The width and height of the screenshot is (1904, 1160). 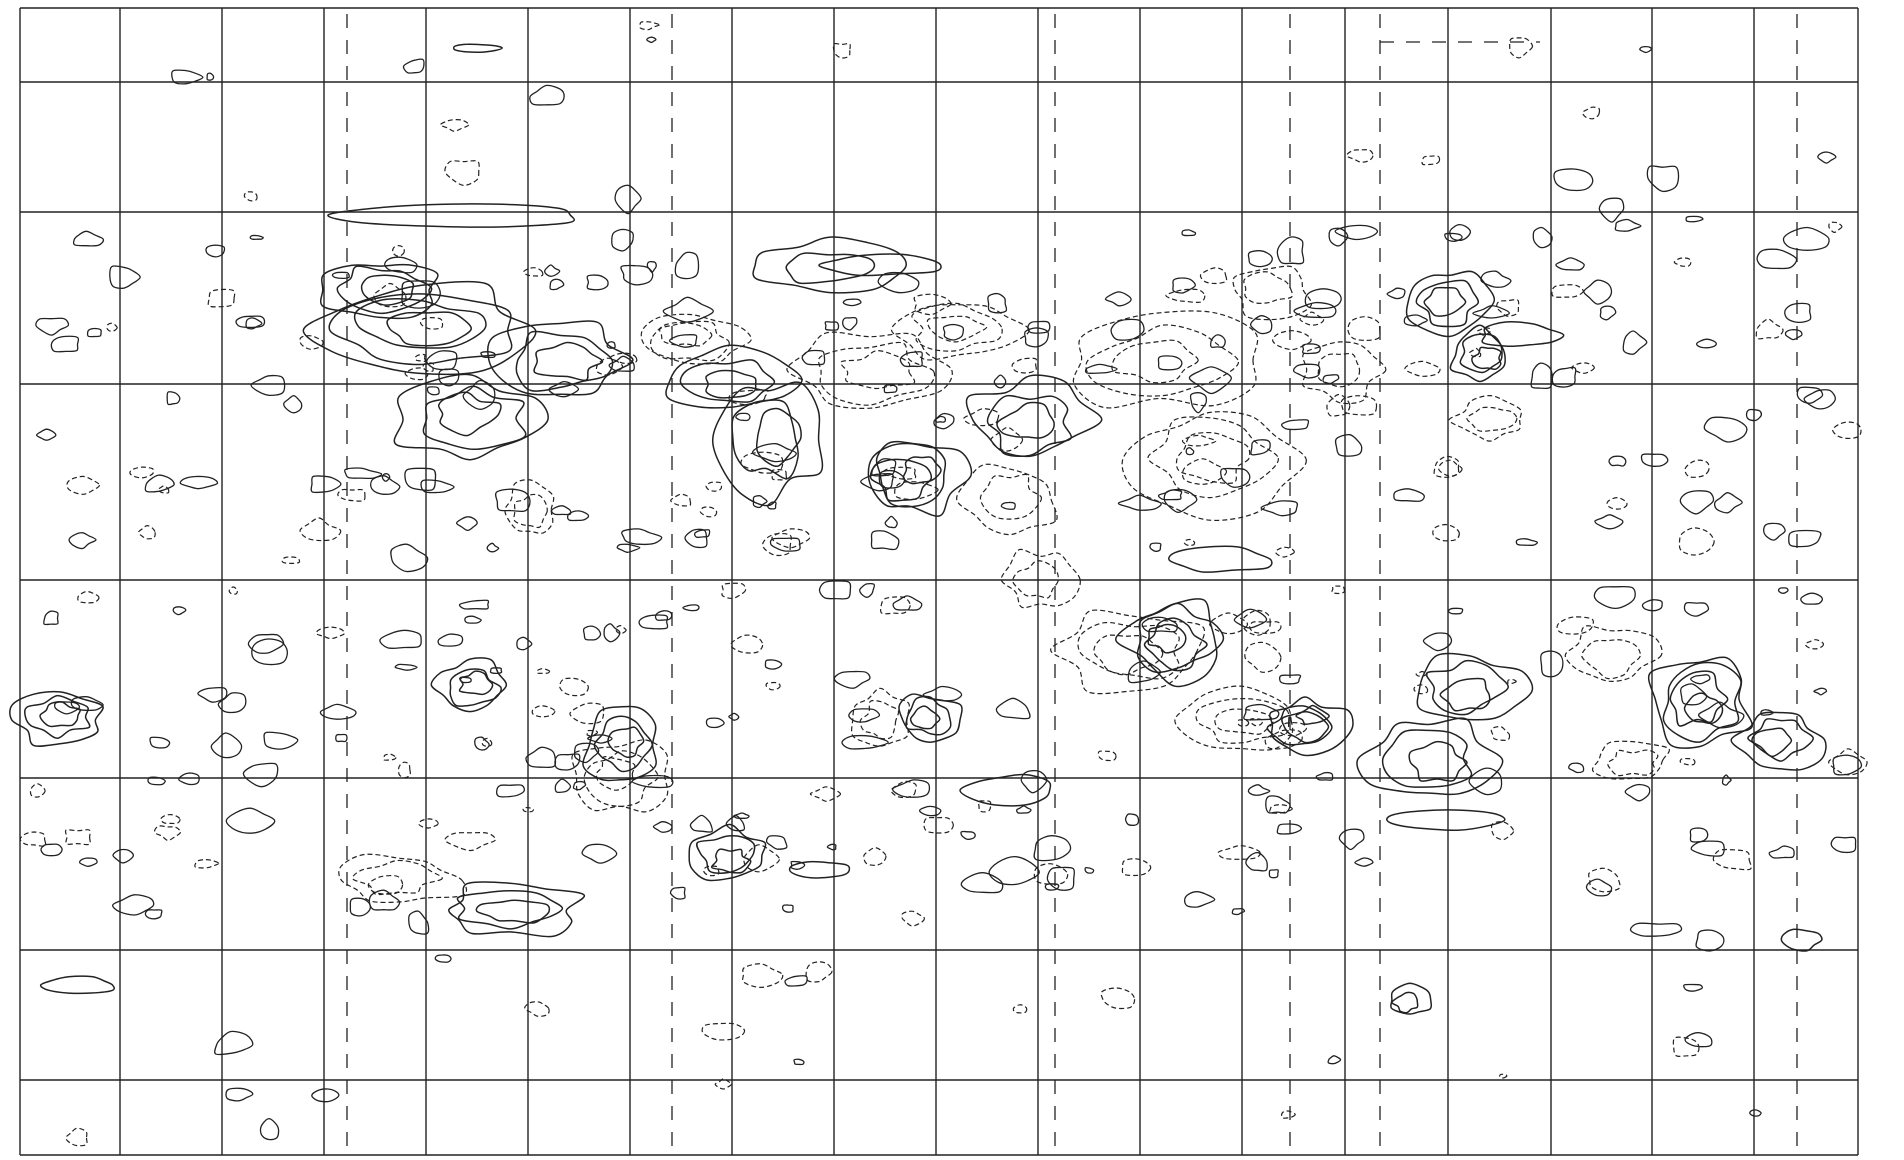 I want to click on filament-contour, so click(x=880, y=265).